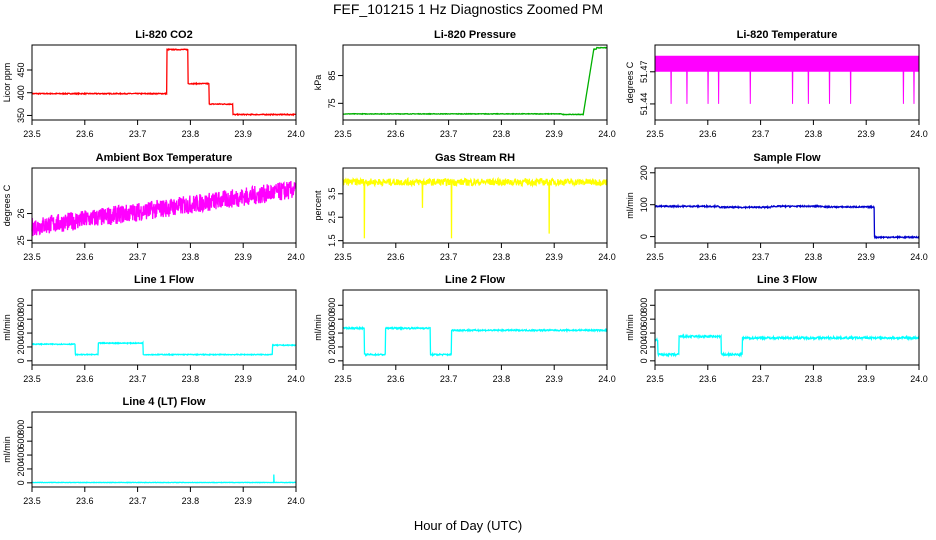 This screenshot has width=936, height=540. Describe the element at coordinates (475, 280) in the screenshot. I see `chart-title: Line 2 Flow` at that location.